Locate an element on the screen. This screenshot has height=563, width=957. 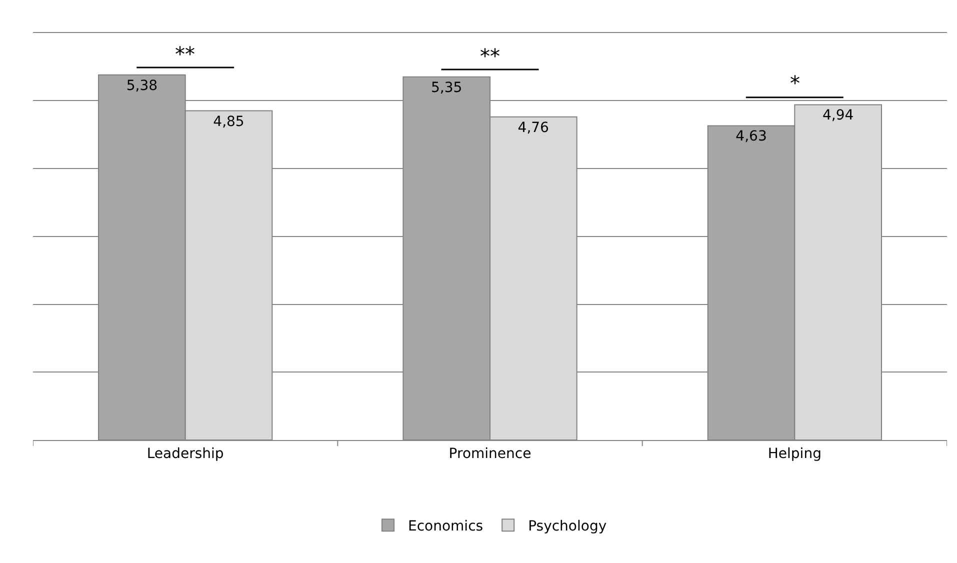
data-label: 5,38 is located at coordinates (142, 86).